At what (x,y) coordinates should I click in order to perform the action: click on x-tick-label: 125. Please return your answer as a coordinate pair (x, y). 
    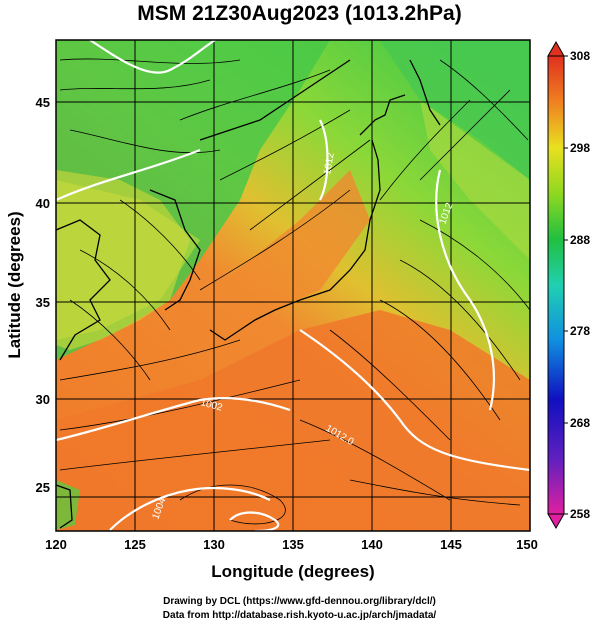
    Looking at the image, I should click on (135, 544).